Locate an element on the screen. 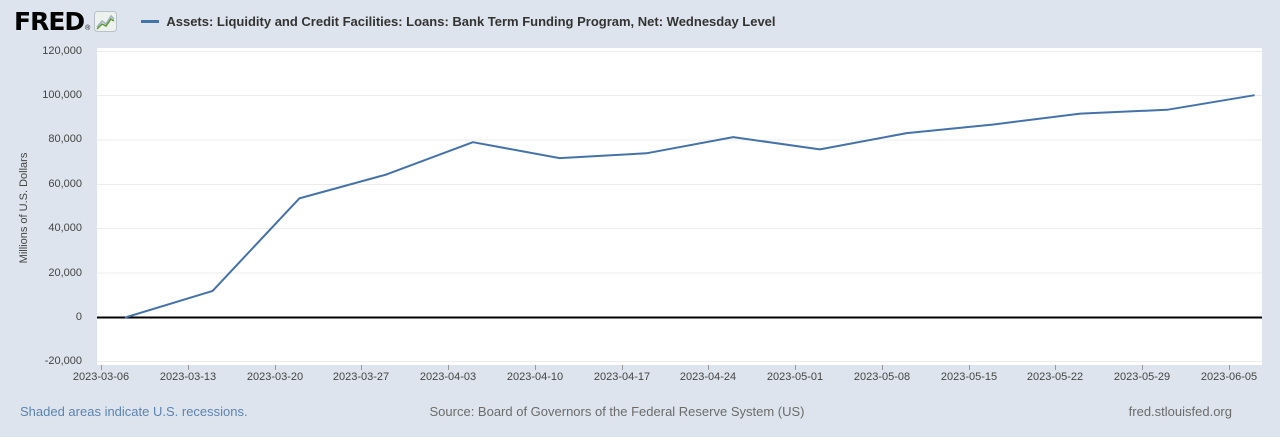 Image resolution: width=1280 pixels, height=437 pixels. y-axis-title: Millions of U.S. Dollars is located at coordinates (24, 208).